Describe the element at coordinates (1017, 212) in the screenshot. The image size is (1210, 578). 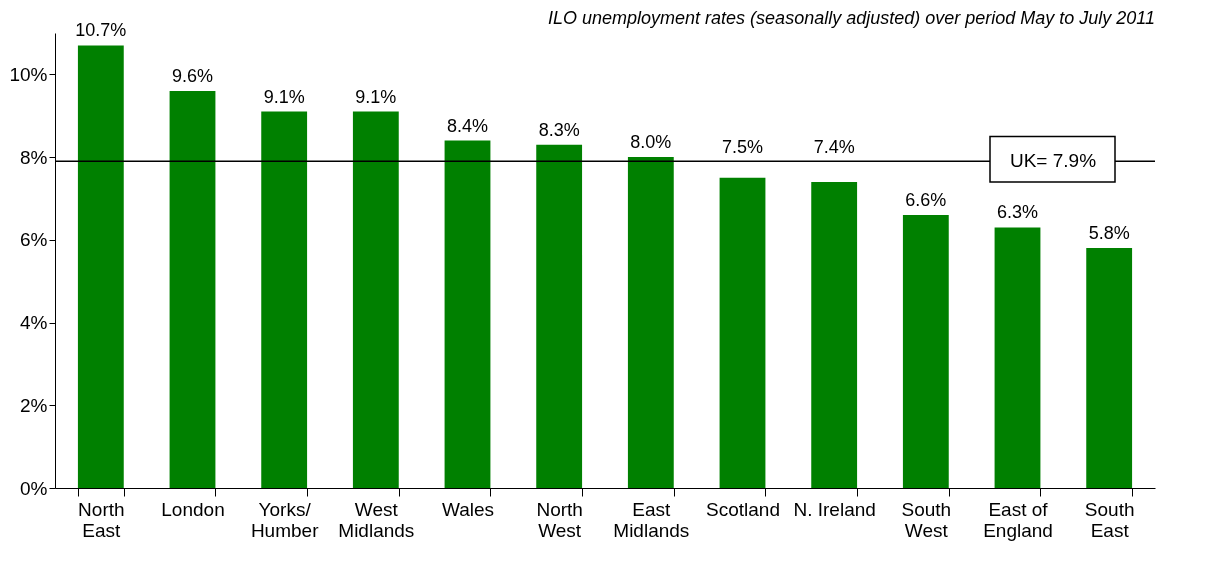
I see `data-label: 6.3%` at that location.